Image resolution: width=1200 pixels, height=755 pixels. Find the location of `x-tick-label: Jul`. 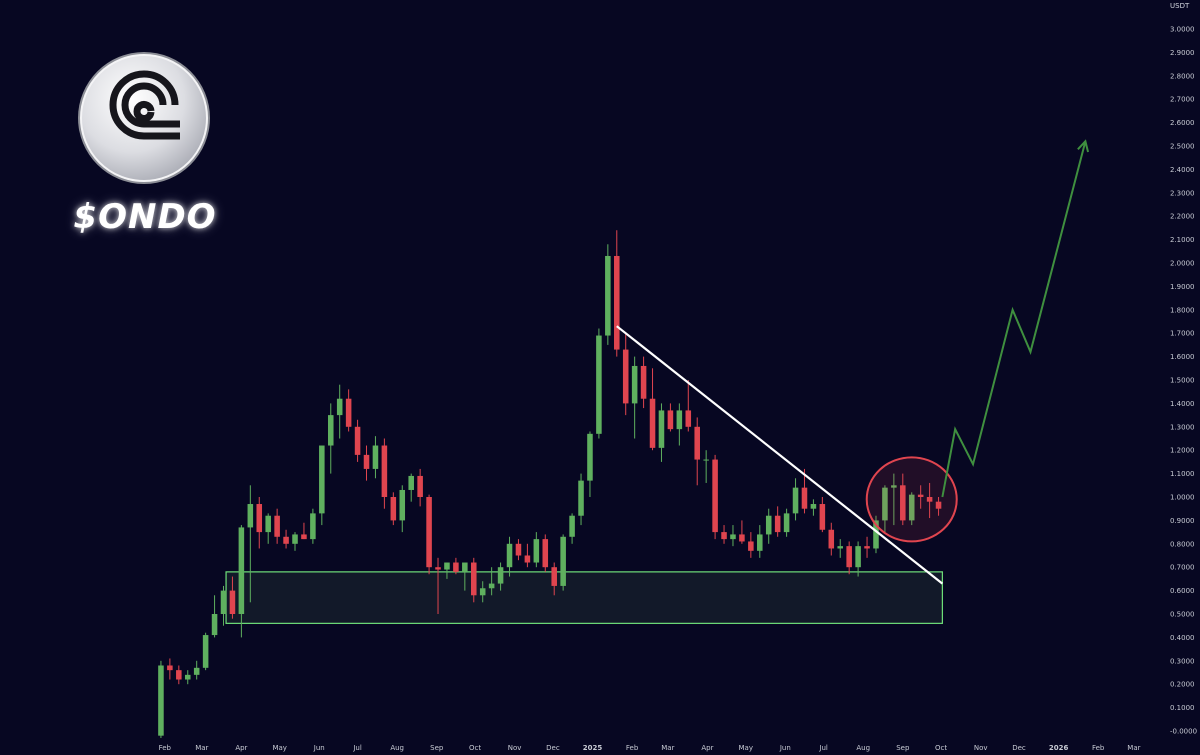

x-tick-label: Jul is located at coordinates (823, 748).